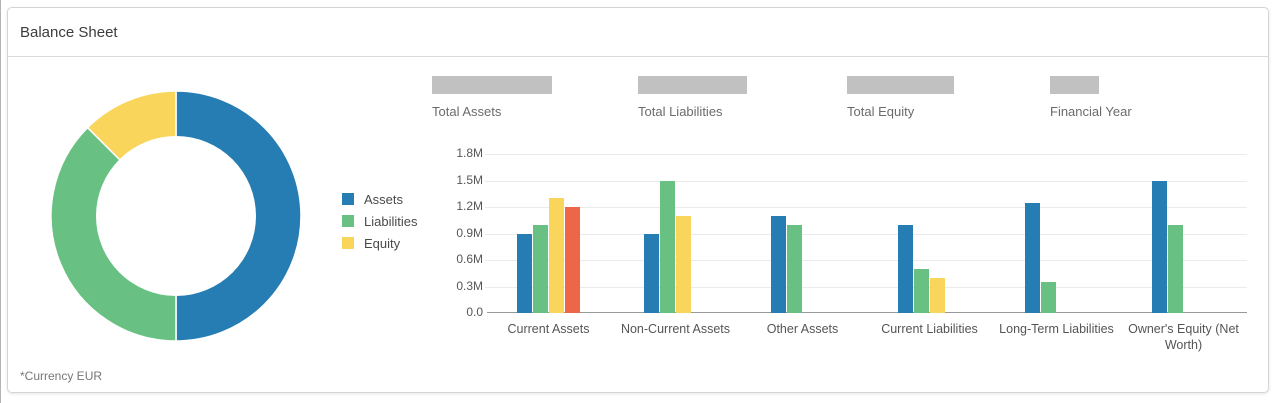 Image resolution: width=1279 pixels, height=403 pixels. I want to click on kpi-label: Total Liabilities, so click(680, 111).